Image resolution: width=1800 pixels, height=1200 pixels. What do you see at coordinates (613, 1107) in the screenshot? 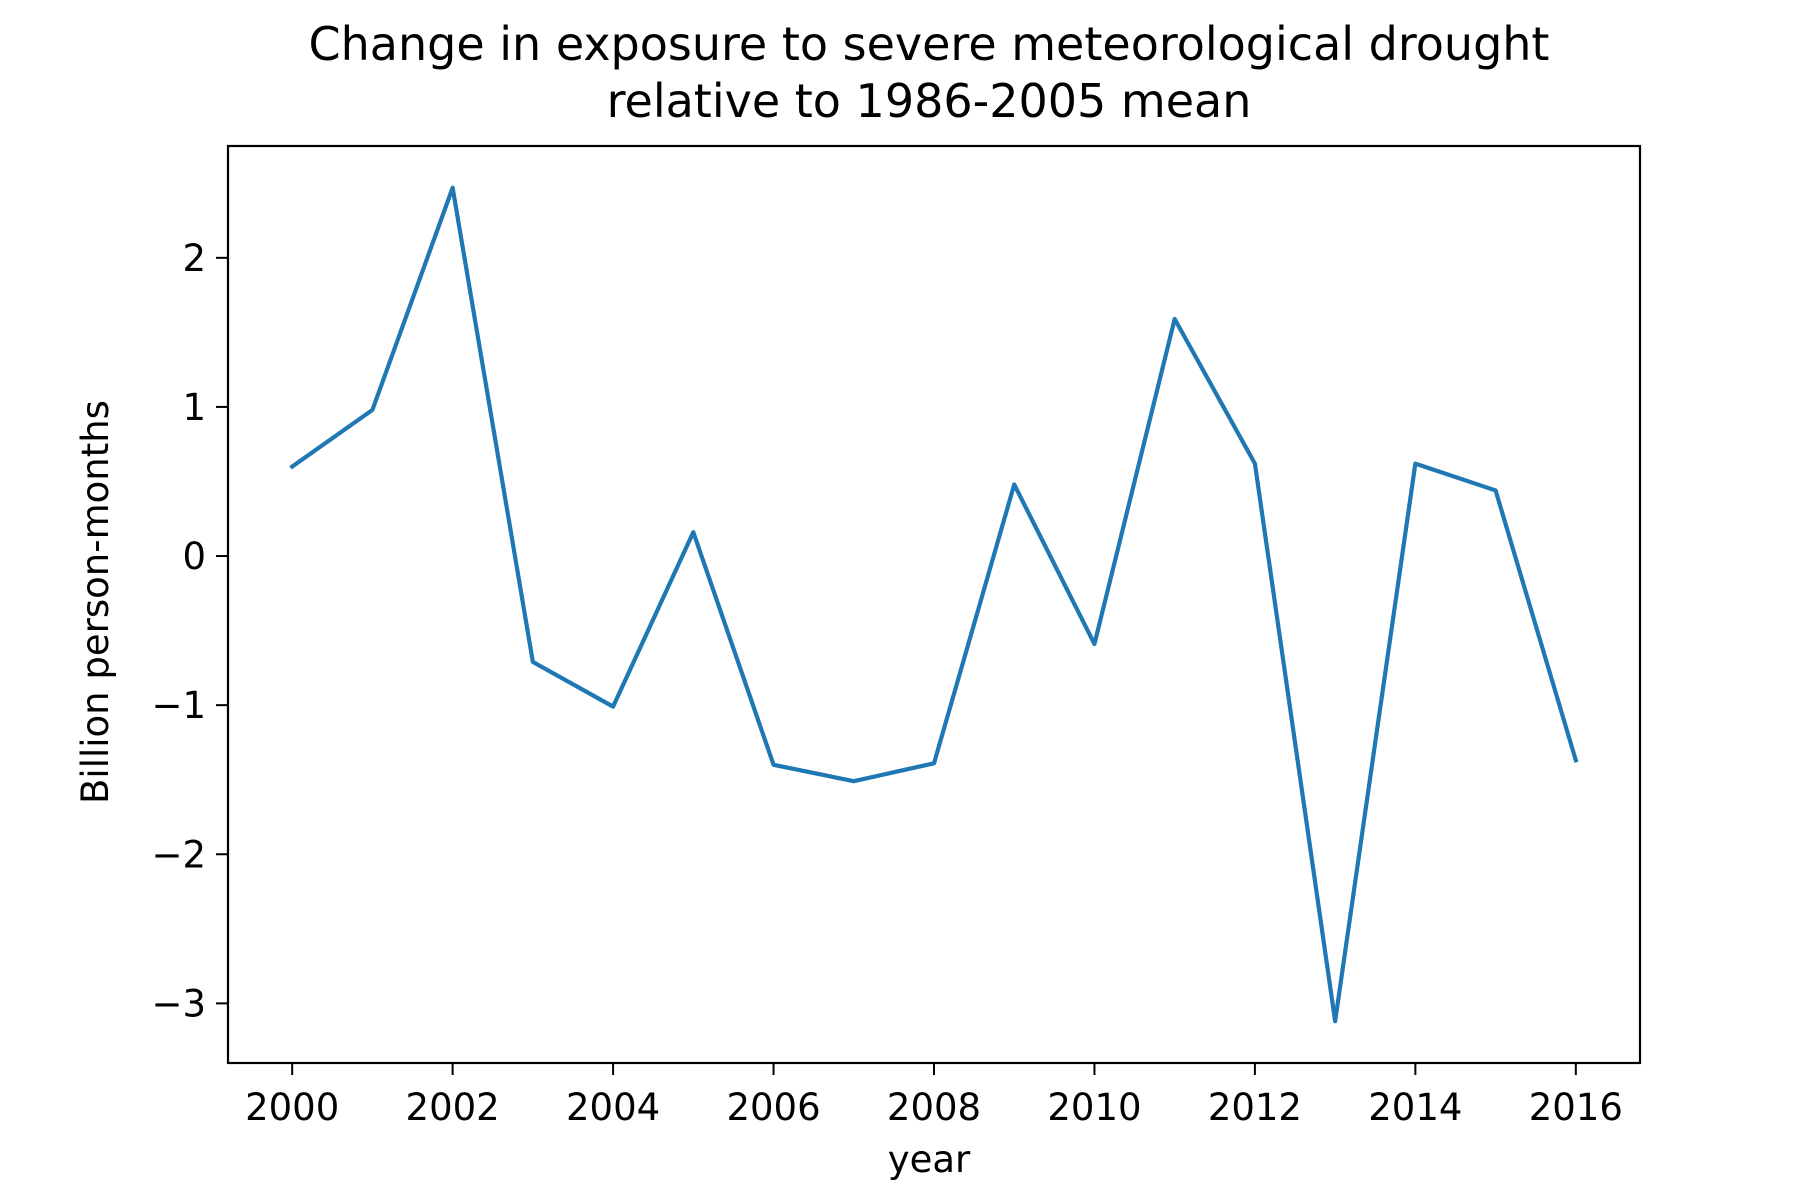
I see `x-tick-label: 2004` at bounding box center [613, 1107].